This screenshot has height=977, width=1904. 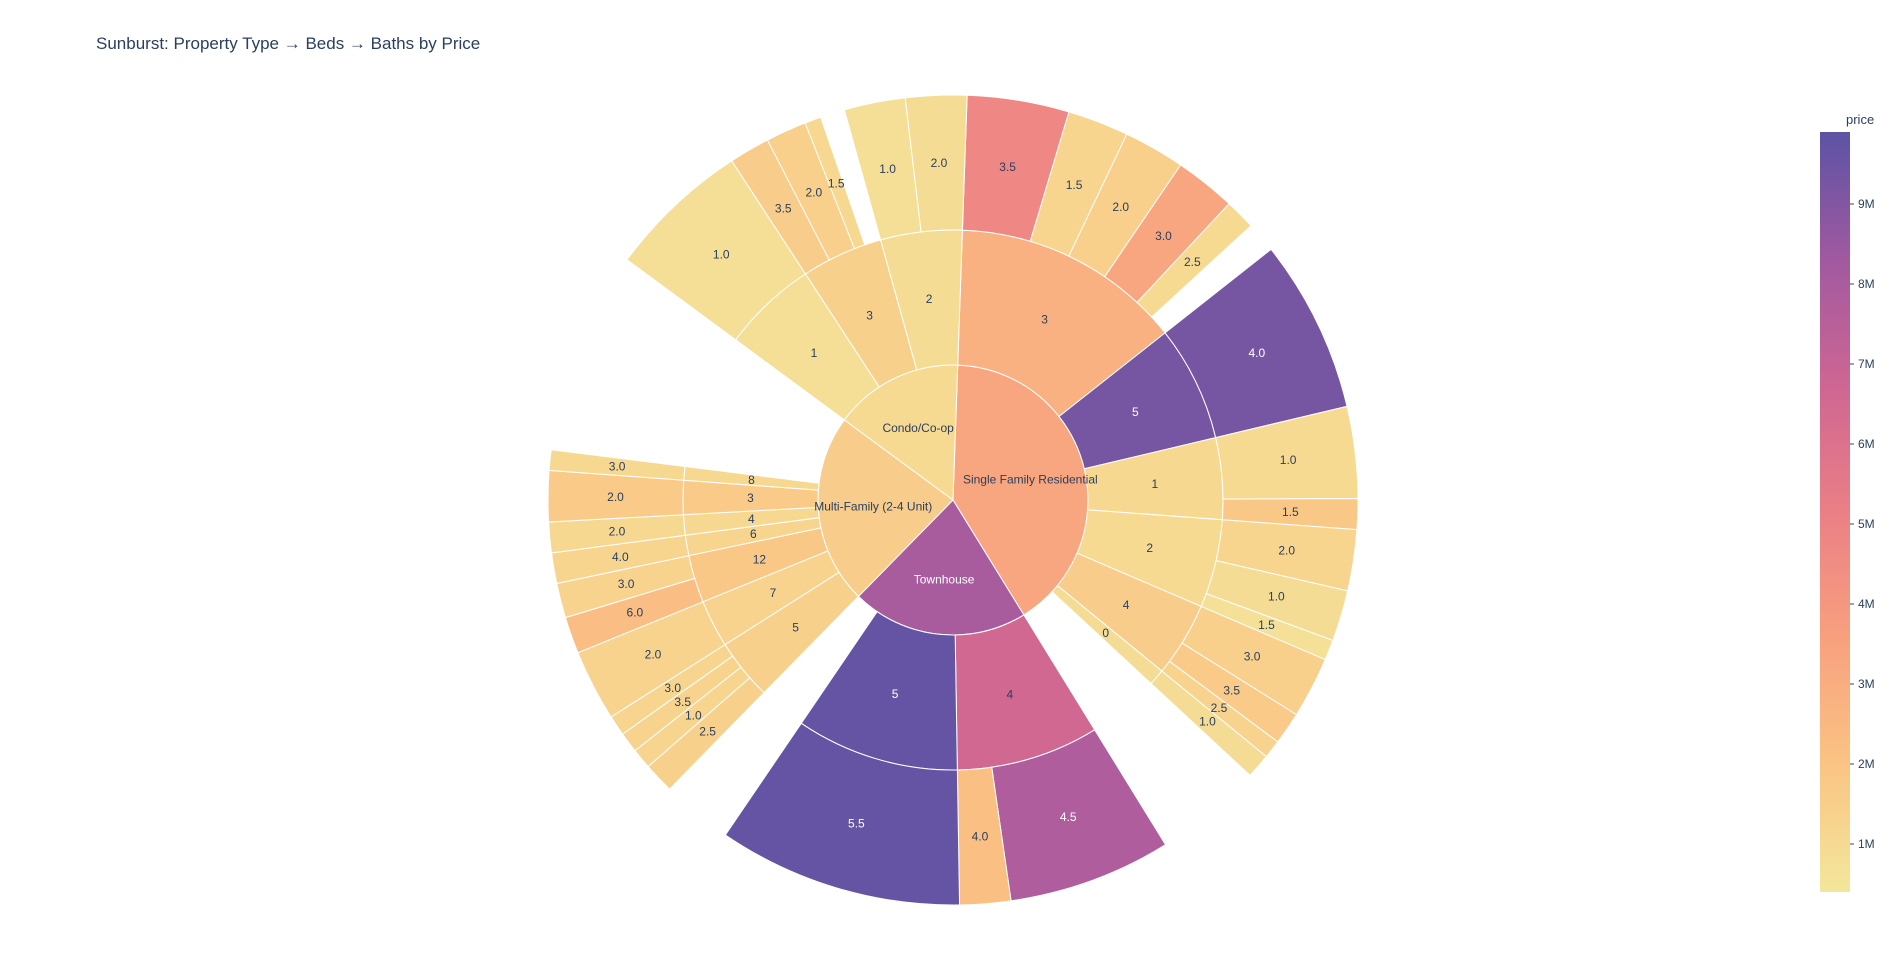 I want to click on sunburst-label-0-3-1: 1.0, so click(x=1276, y=597).